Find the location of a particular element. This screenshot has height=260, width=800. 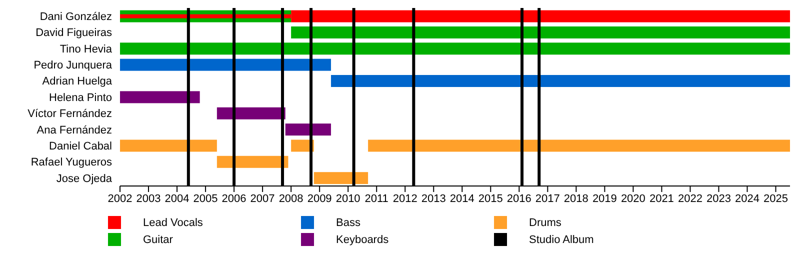

x-tick-label: 2011 is located at coordinates (376, 198).